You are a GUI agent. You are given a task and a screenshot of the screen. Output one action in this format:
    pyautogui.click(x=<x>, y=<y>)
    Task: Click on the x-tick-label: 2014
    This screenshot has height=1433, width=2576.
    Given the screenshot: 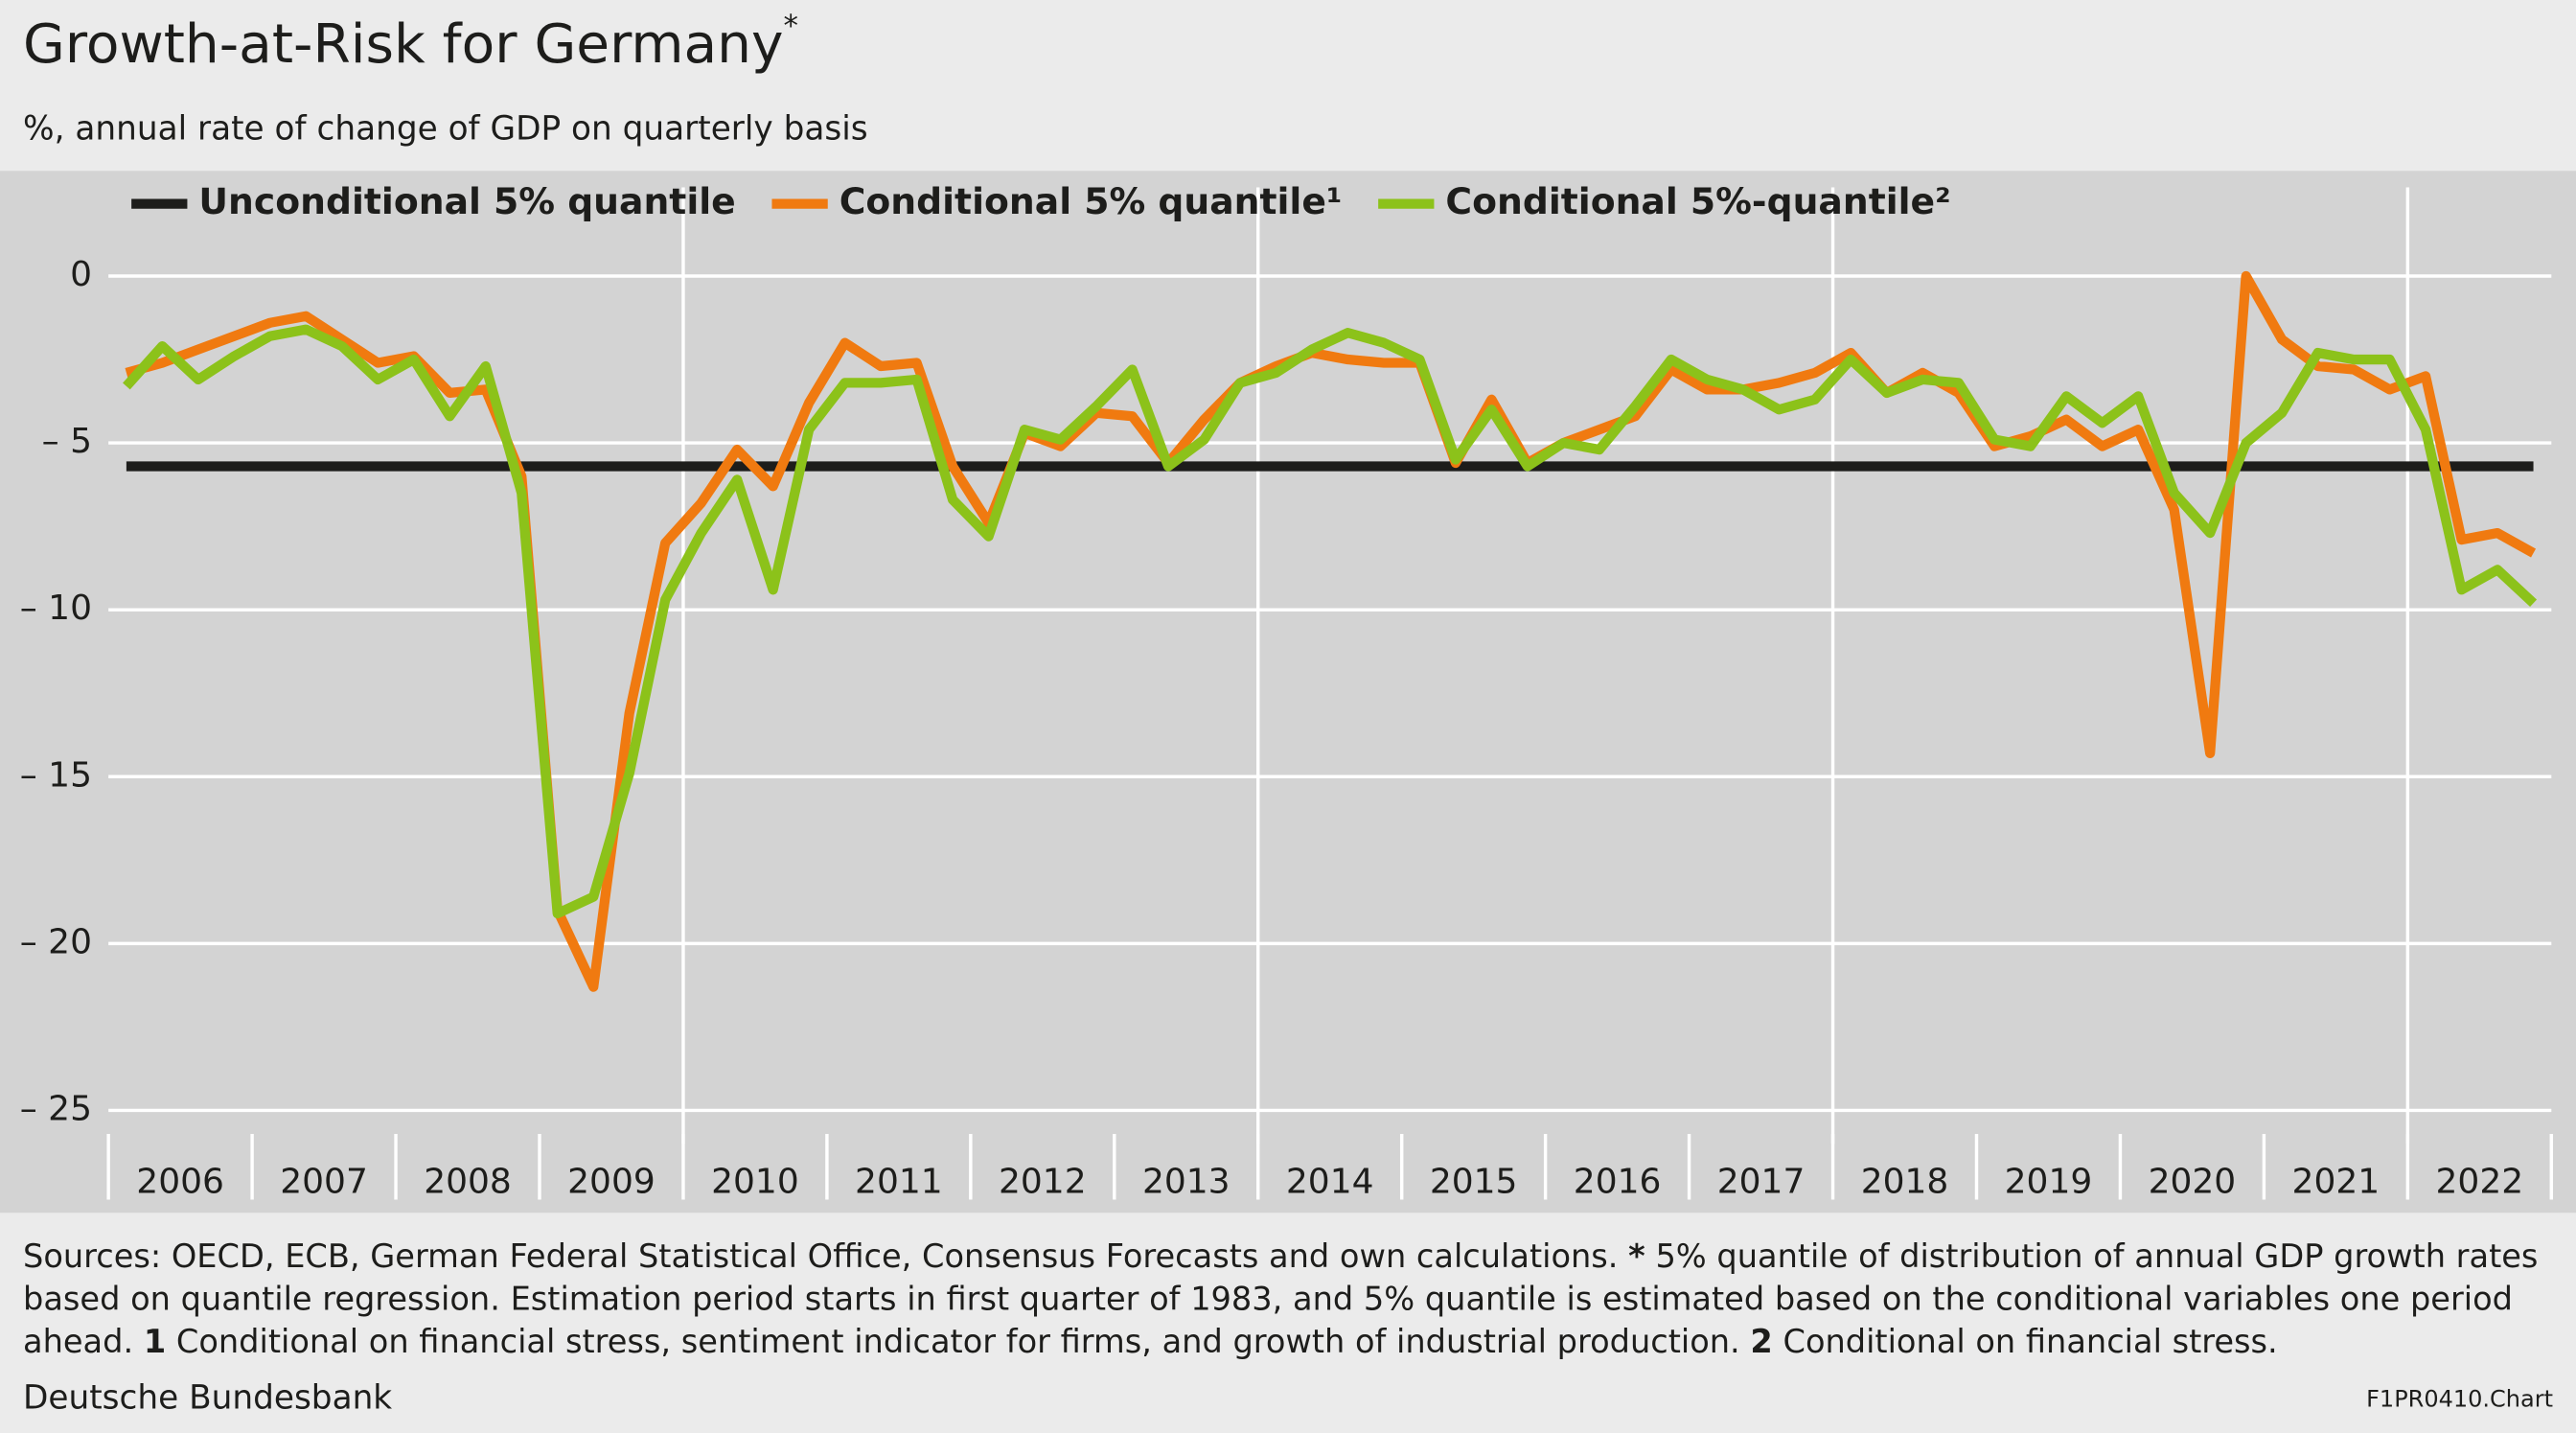 What is the action you would take?
    pyautogui.click(x=1330, y=1181)
    